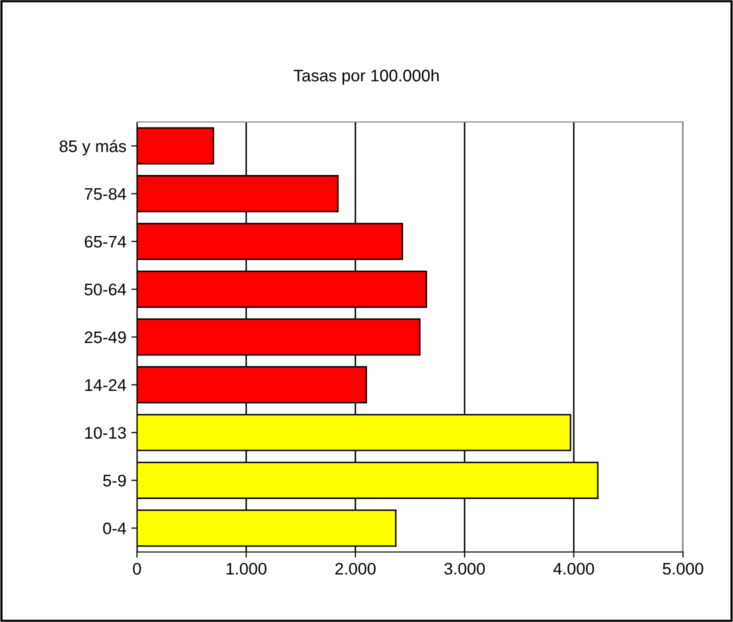 Image resolution: width=733 pixels, height=622 pixels. Describe the element at coordinates (105, 385) in the screenshot. I see `y-tick-label: 14-24` at that location.